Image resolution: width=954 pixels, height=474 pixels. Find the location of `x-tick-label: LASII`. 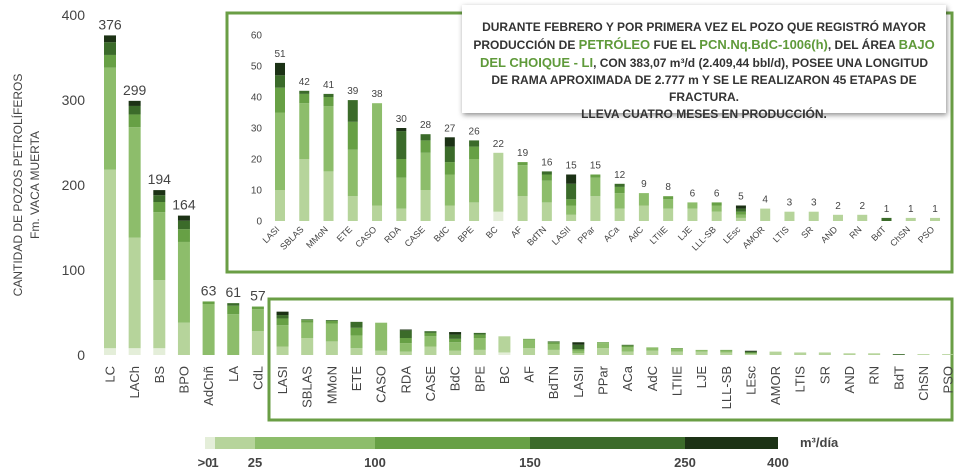

x-tick-label: LASII is located at coordinates (578, 382).